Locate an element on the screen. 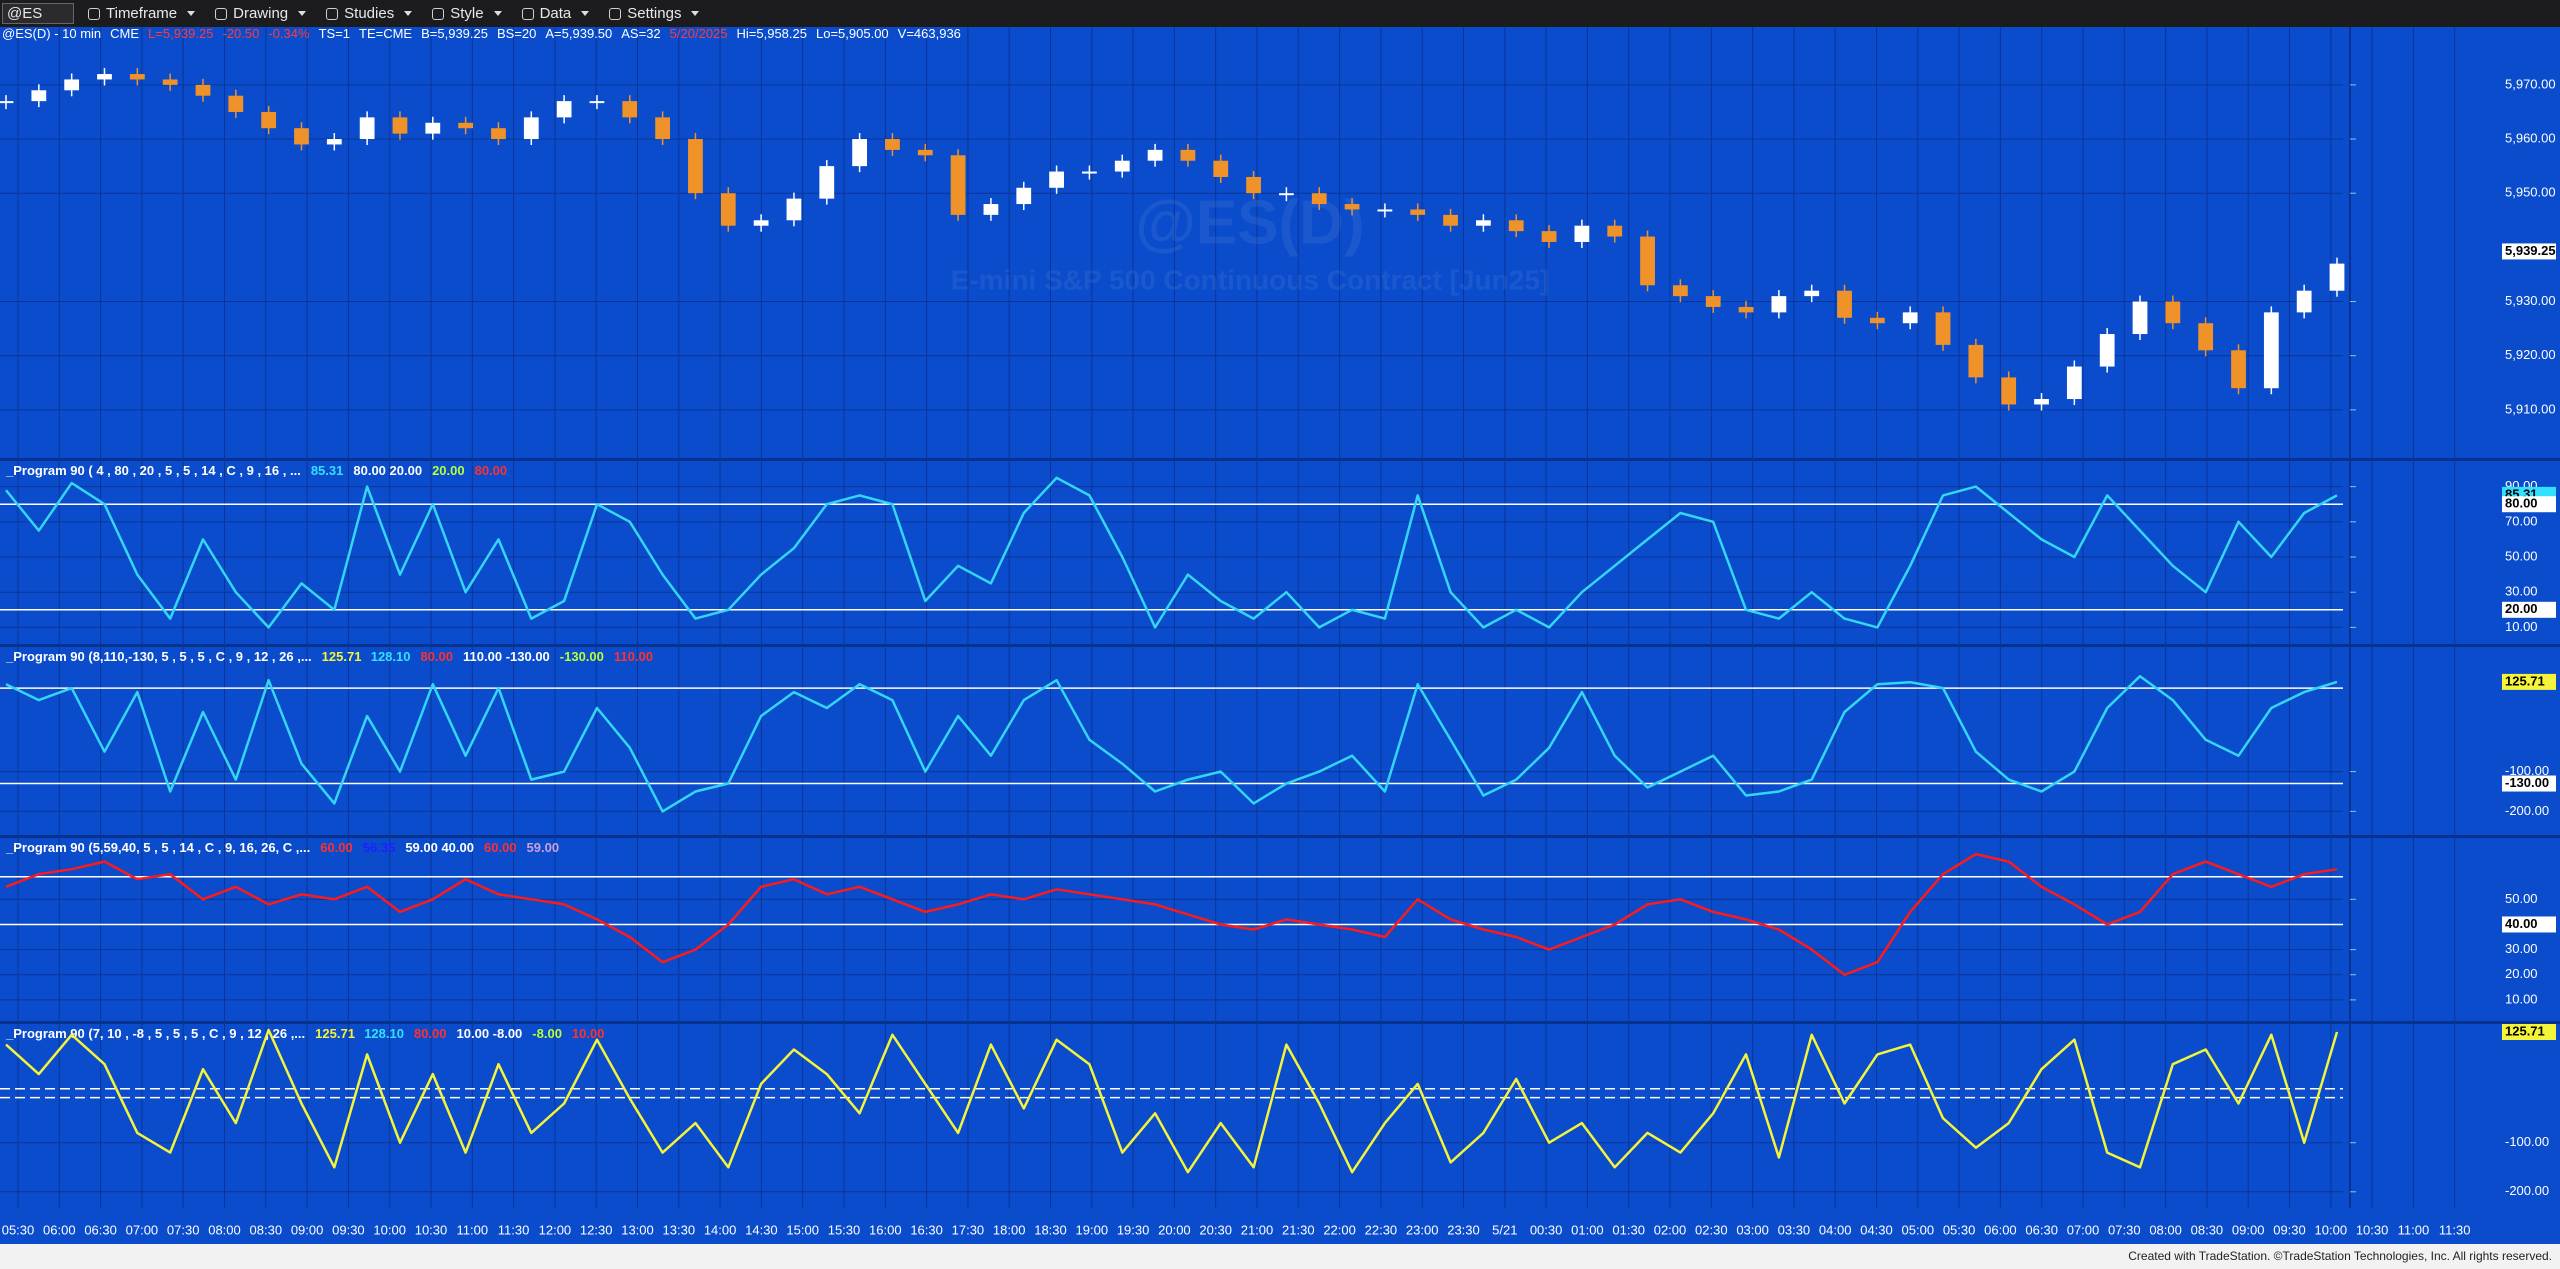 Image resolution: width=2560 pixels, height=1269 pixels. time-label: 06:30 is located at coordinates (100, 1229).